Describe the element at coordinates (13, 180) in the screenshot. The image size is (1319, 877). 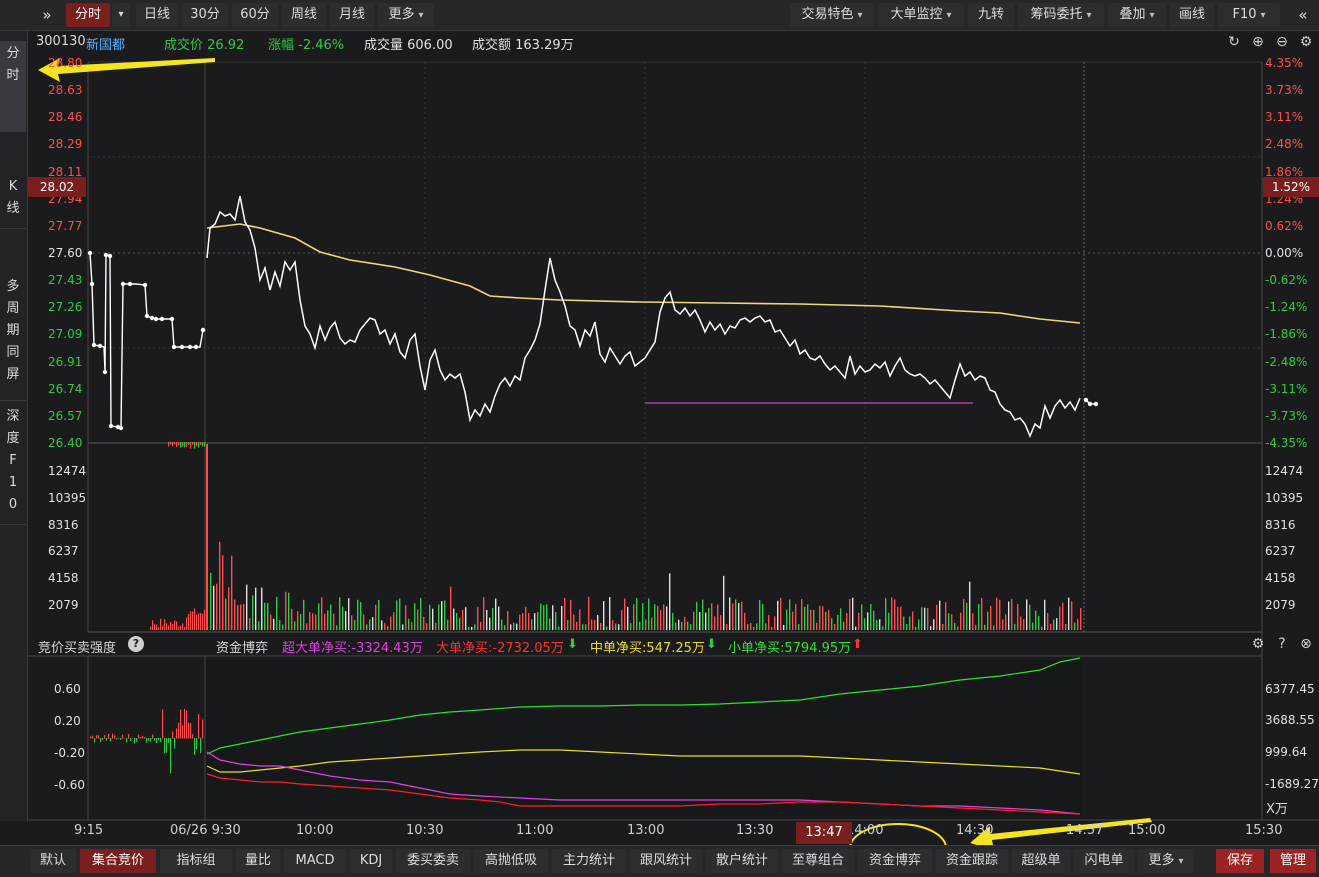
I see `vtab-kline: K 线` at that location.